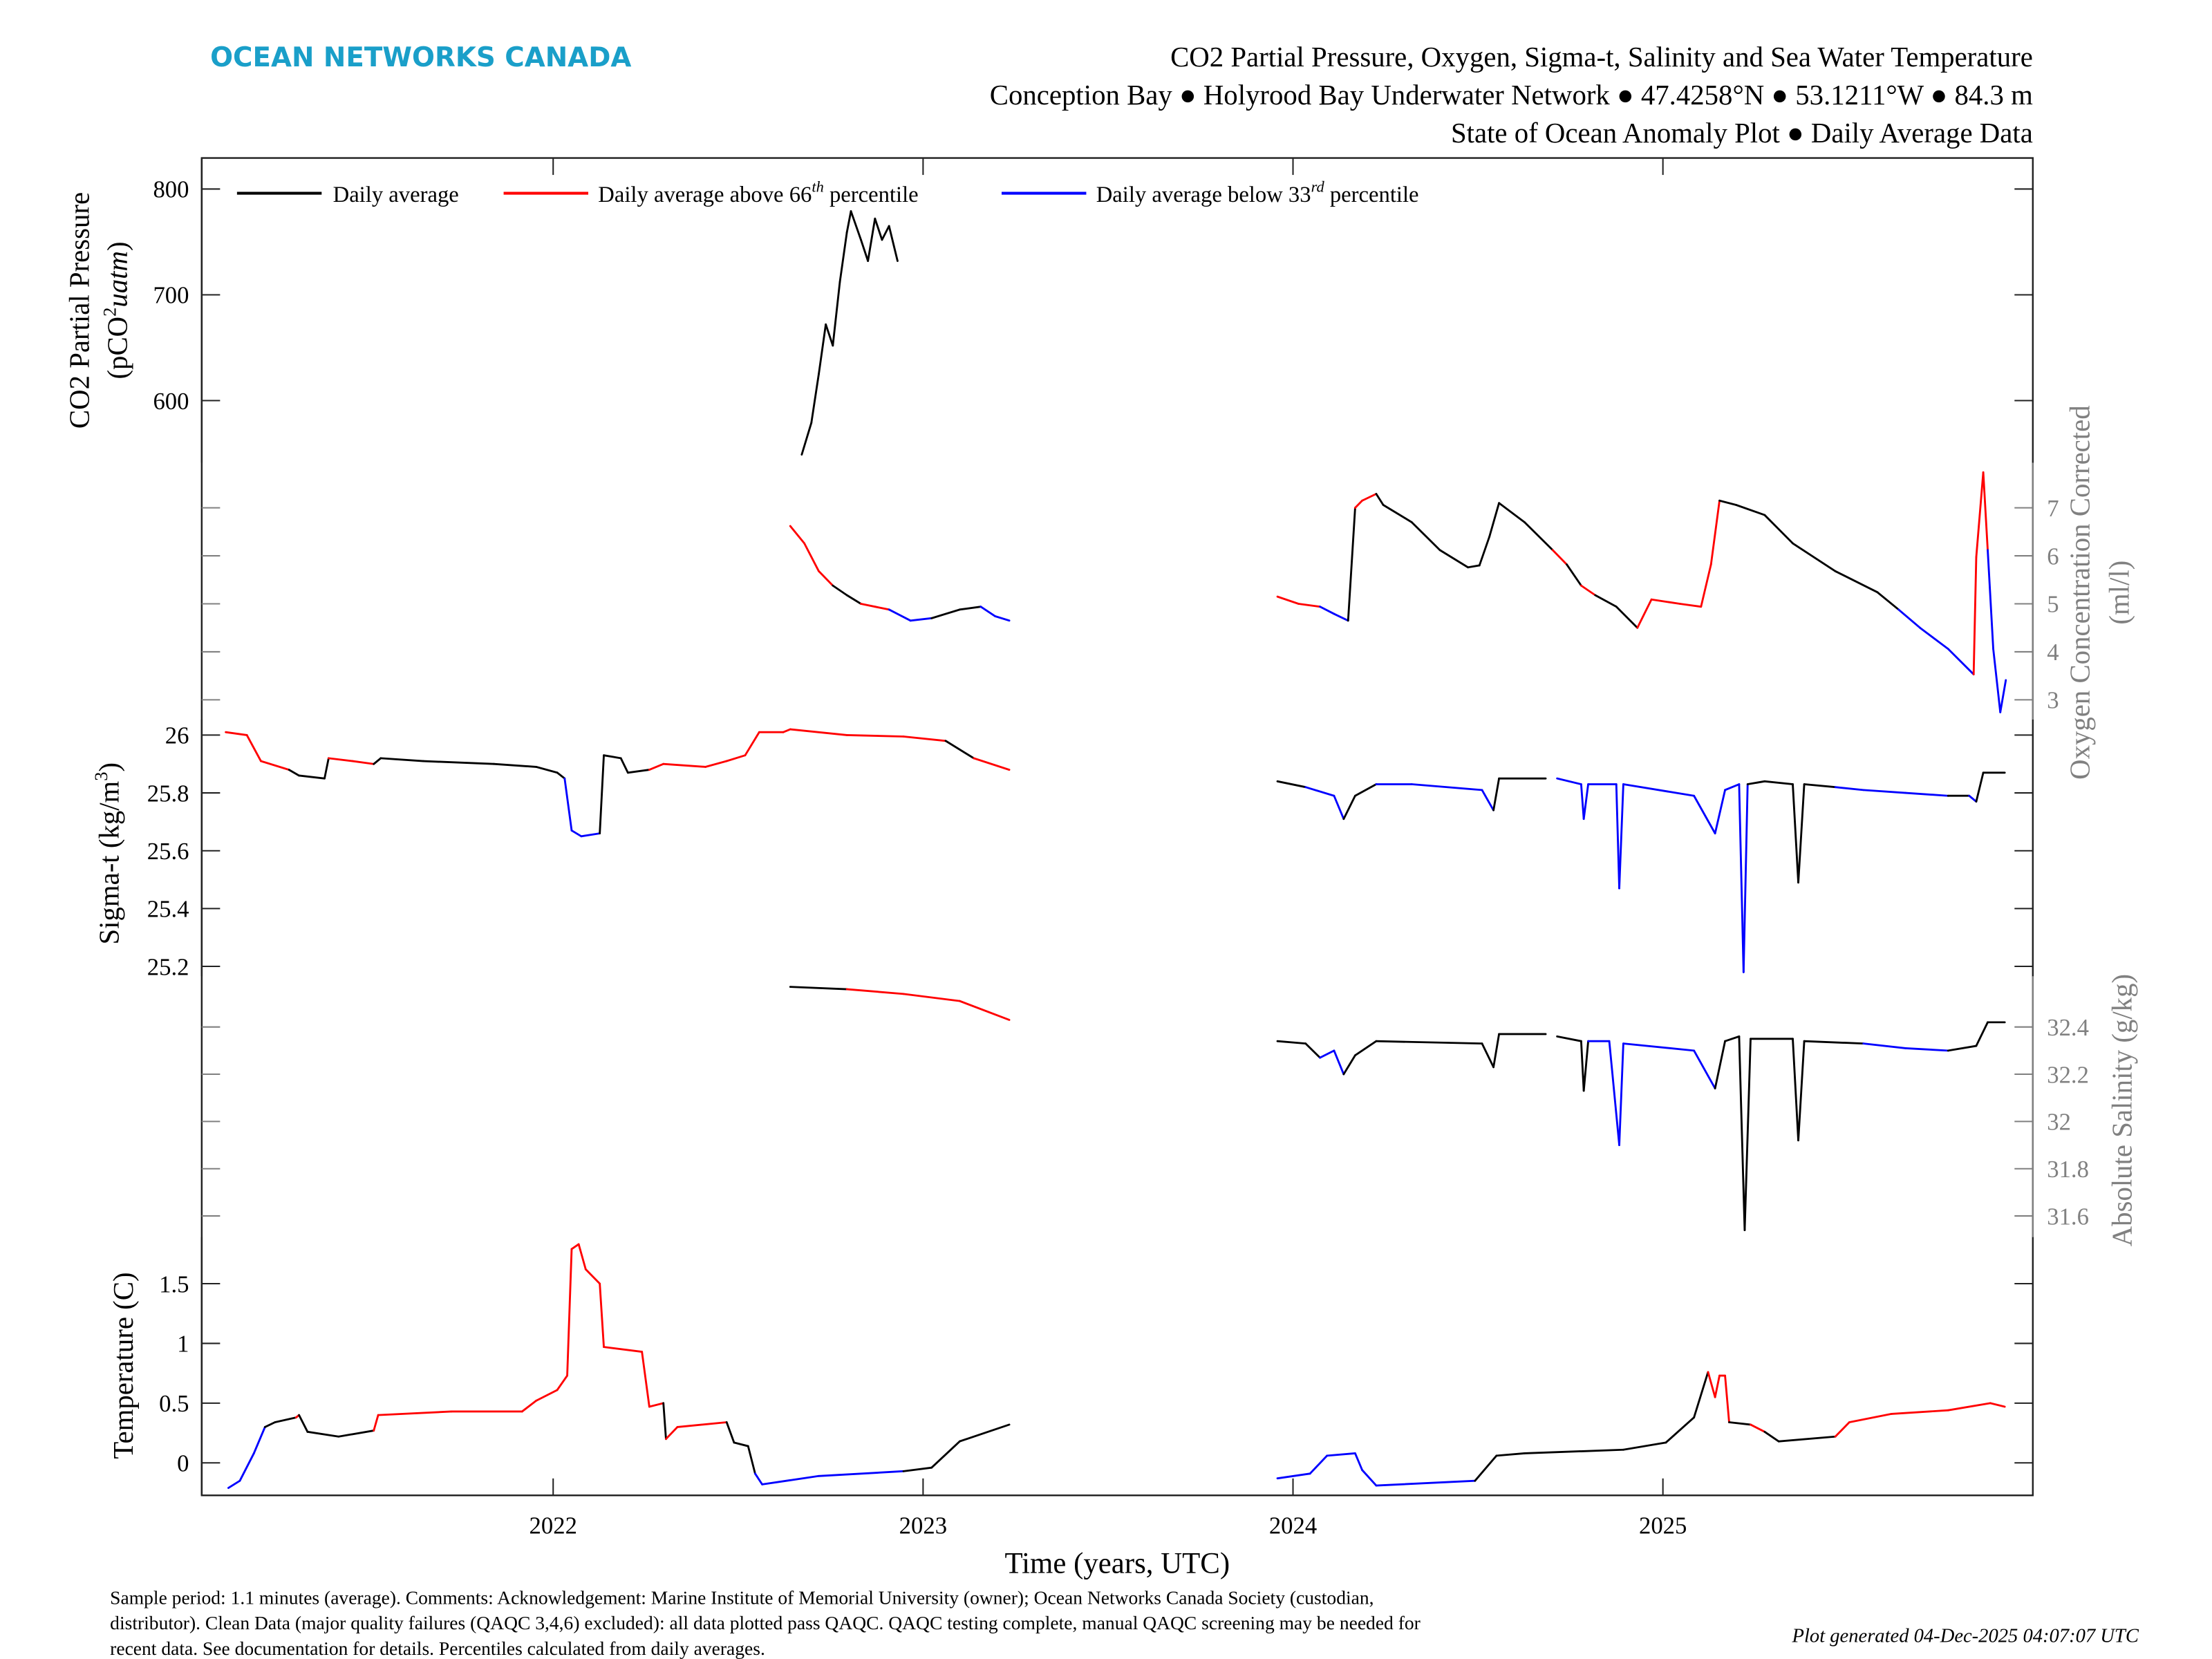 The image size is (2212, 1659). Describe the element at coordinates (183, 1344) in the screenshot. I see `temperature-ytick-label: 1` at that location.